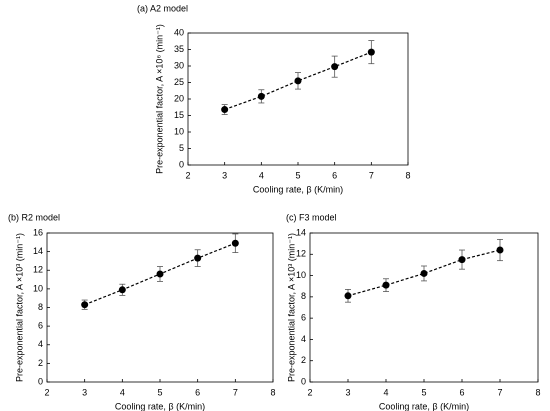 Image resolution: width=550 pixels, height=411 pixels. I want to click on y-axis-title: Pre-exponential factor, A ×10⁶ (min⁻¹), so click(159, 99).